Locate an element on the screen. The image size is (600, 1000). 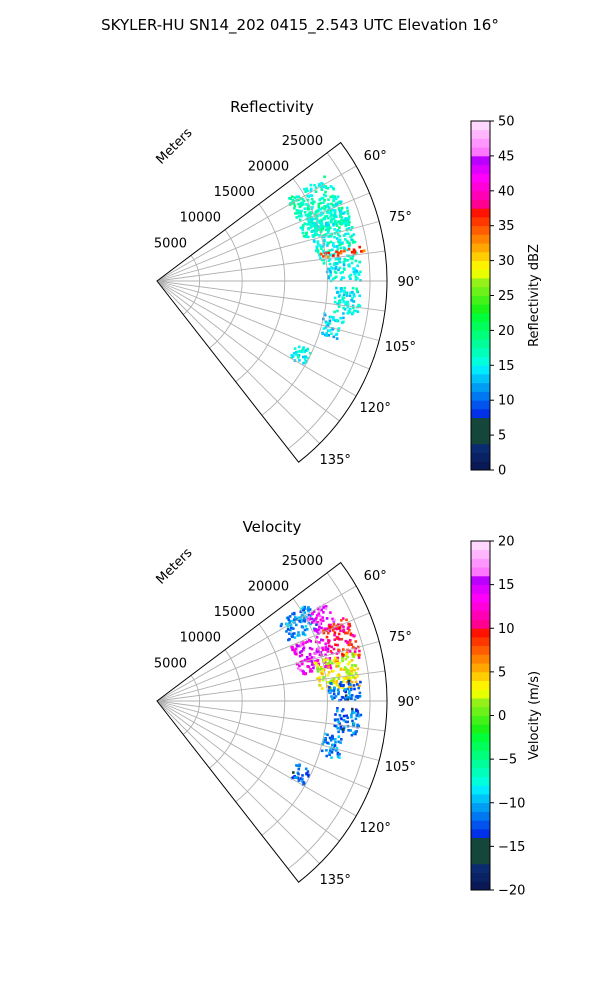
colorbar-label: Reflectivity dBZ is located at coordinates (534, 295).